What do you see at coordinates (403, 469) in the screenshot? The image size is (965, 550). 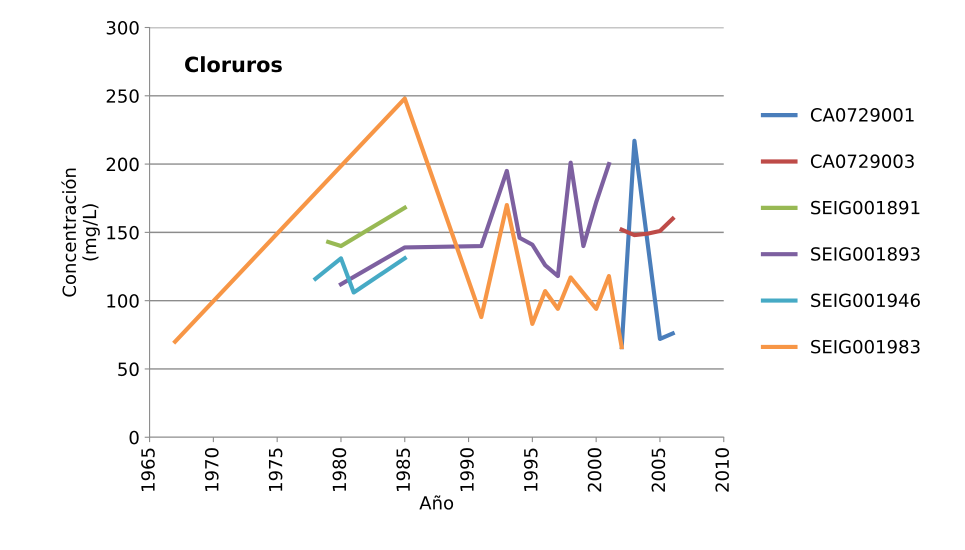 I see `x-tick-label: 1985` at bounding box center [403, 469].